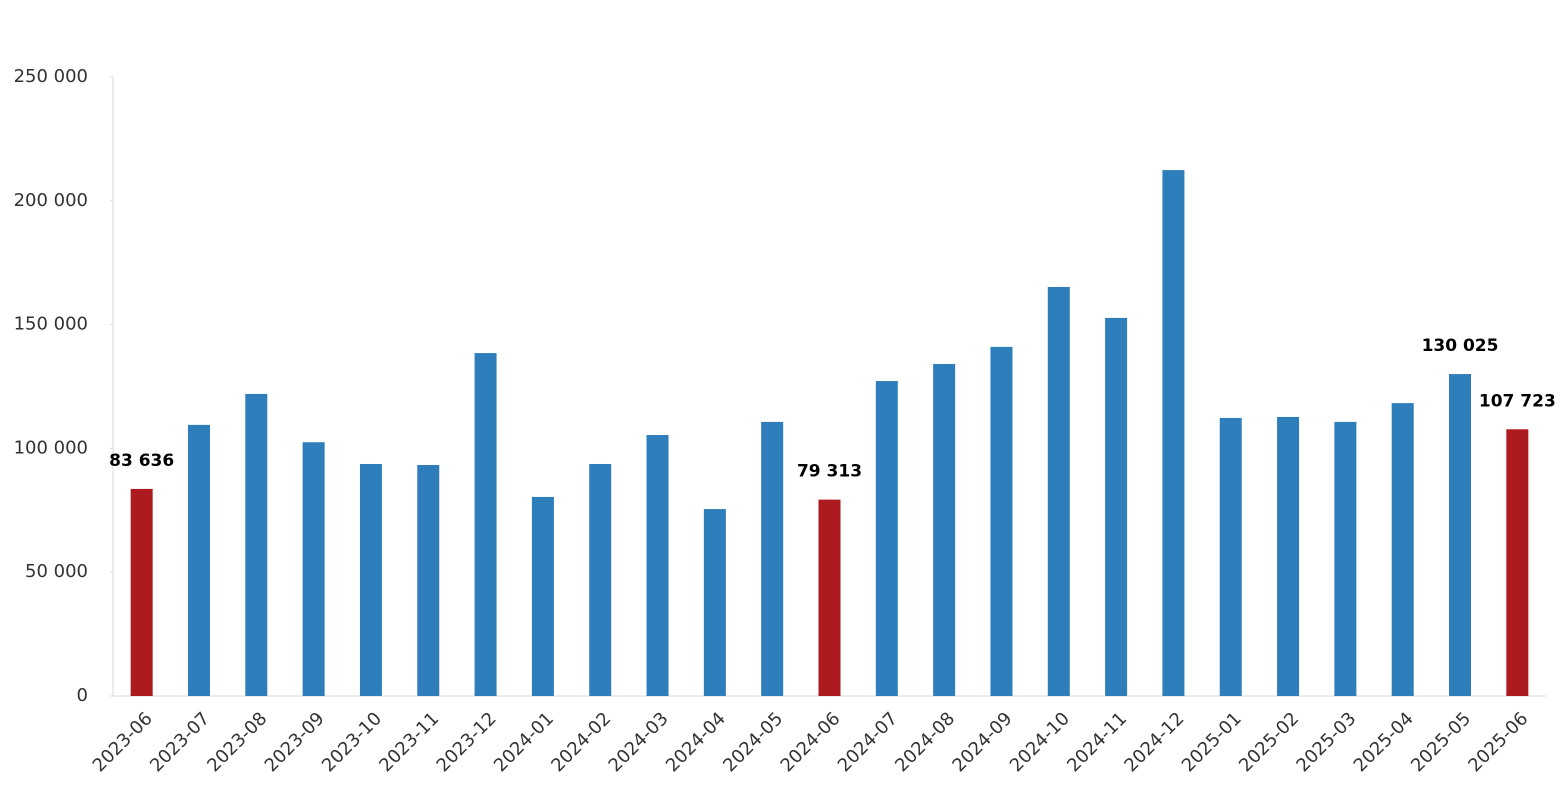  Describe the element at coordinates (1498, 742) in the screenshot. I see `x-tick-label: 2025-06` at that location.